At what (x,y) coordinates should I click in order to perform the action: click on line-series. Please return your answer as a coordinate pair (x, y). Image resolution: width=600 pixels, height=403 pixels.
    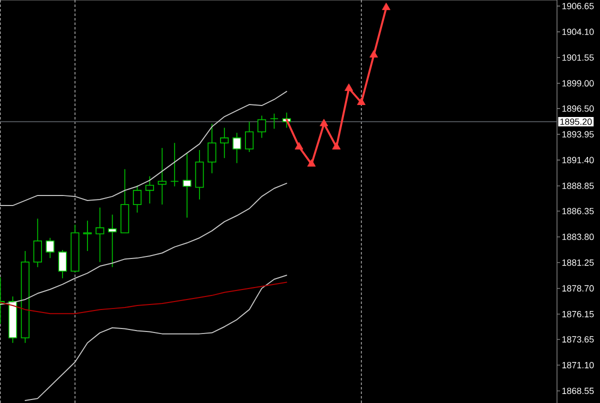
    Looking at the image, I should click on (144, 244).